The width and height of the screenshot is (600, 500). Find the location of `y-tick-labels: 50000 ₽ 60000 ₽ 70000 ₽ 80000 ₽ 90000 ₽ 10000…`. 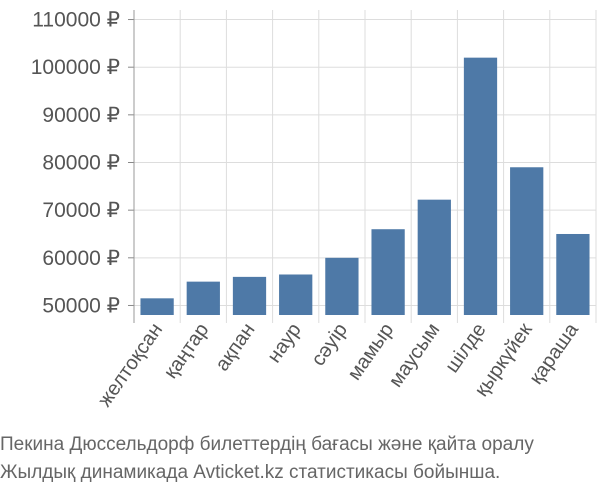

y-tick-labels: 50000 ₽ 60000 ₽ 70000 ₽ 80000 ₽ 90000 ₽ 10000… is located at coordinates (75, 163).